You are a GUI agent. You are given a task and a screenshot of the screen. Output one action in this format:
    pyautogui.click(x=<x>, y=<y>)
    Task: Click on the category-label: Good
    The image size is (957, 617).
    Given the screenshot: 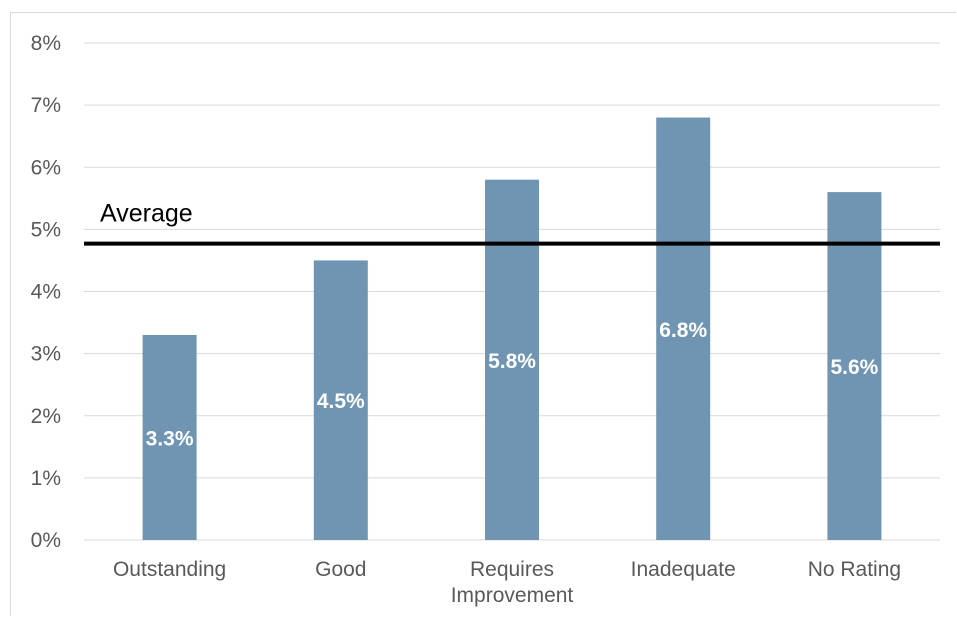 What is the action you would take?
    pyautogui.click(x=340, y=569)
    